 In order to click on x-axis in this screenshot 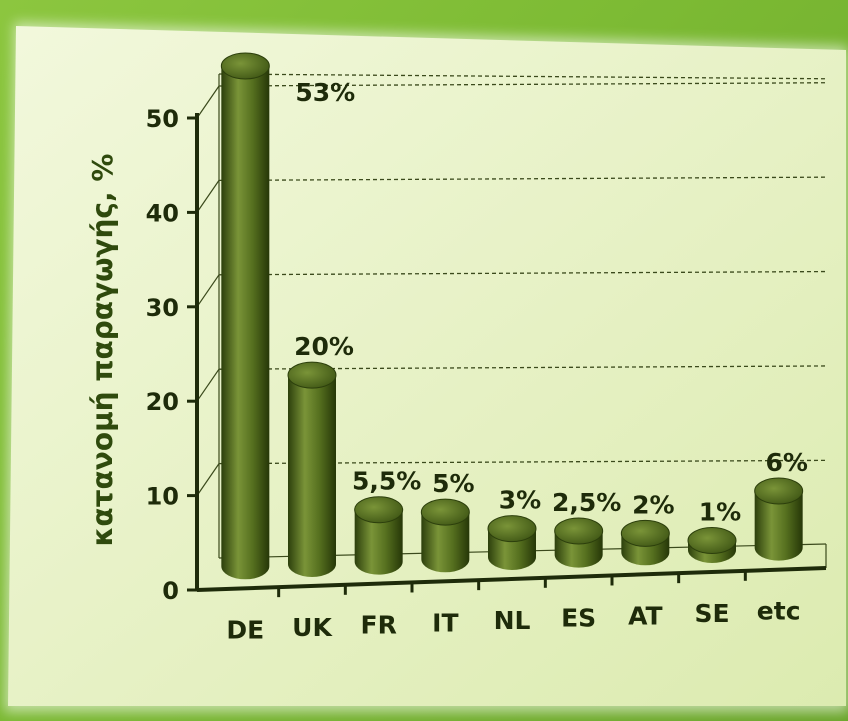, I will do `click(511, 578)`.